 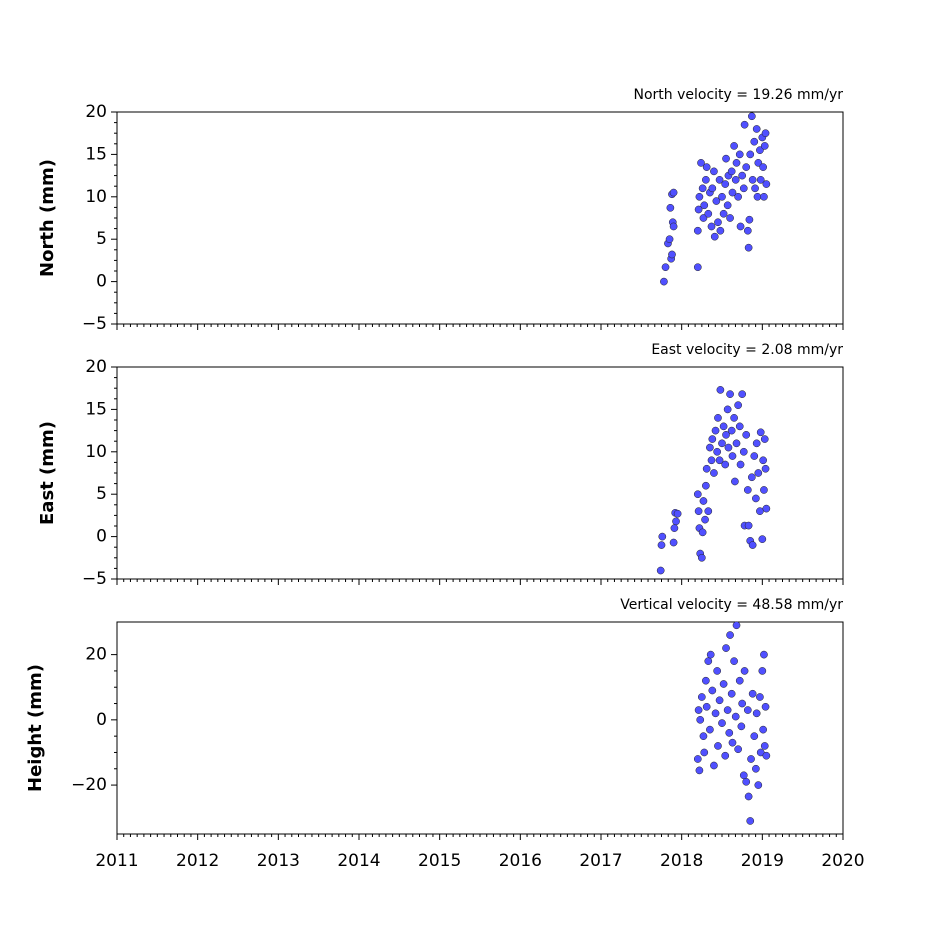 I want to click on y-axis-label: Height (mm), so click(x=35, y=728).